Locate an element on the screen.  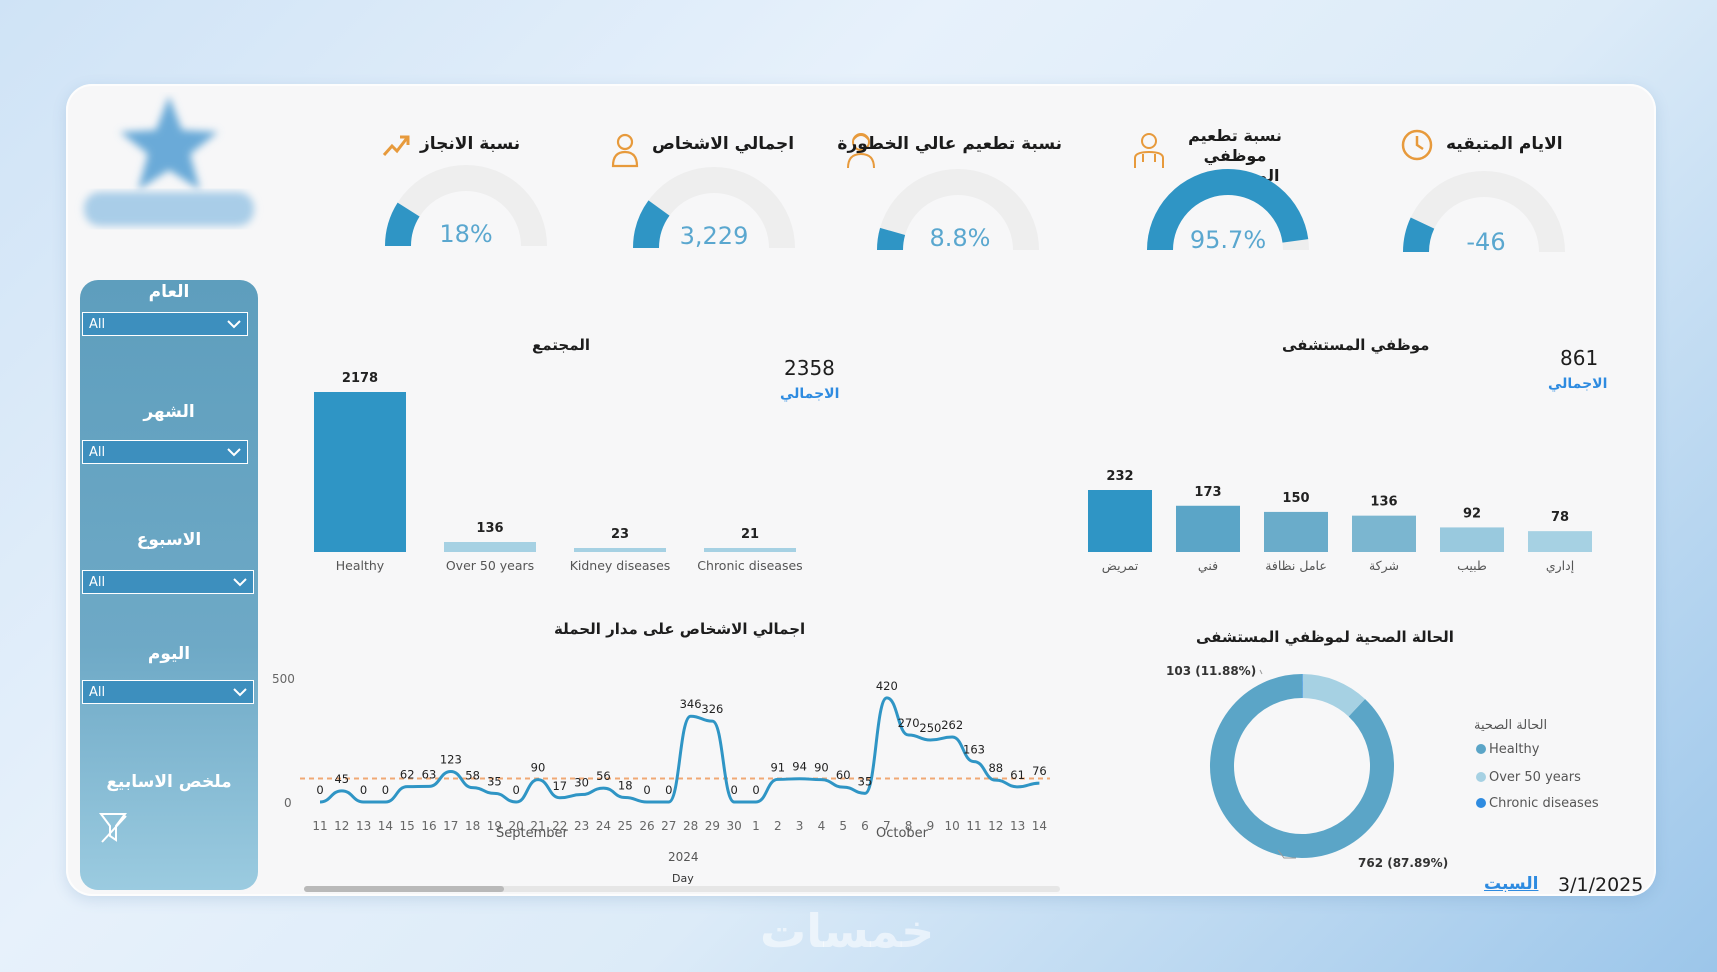
bar-category-label: Over 50 years is located at coordinates (490, 565).